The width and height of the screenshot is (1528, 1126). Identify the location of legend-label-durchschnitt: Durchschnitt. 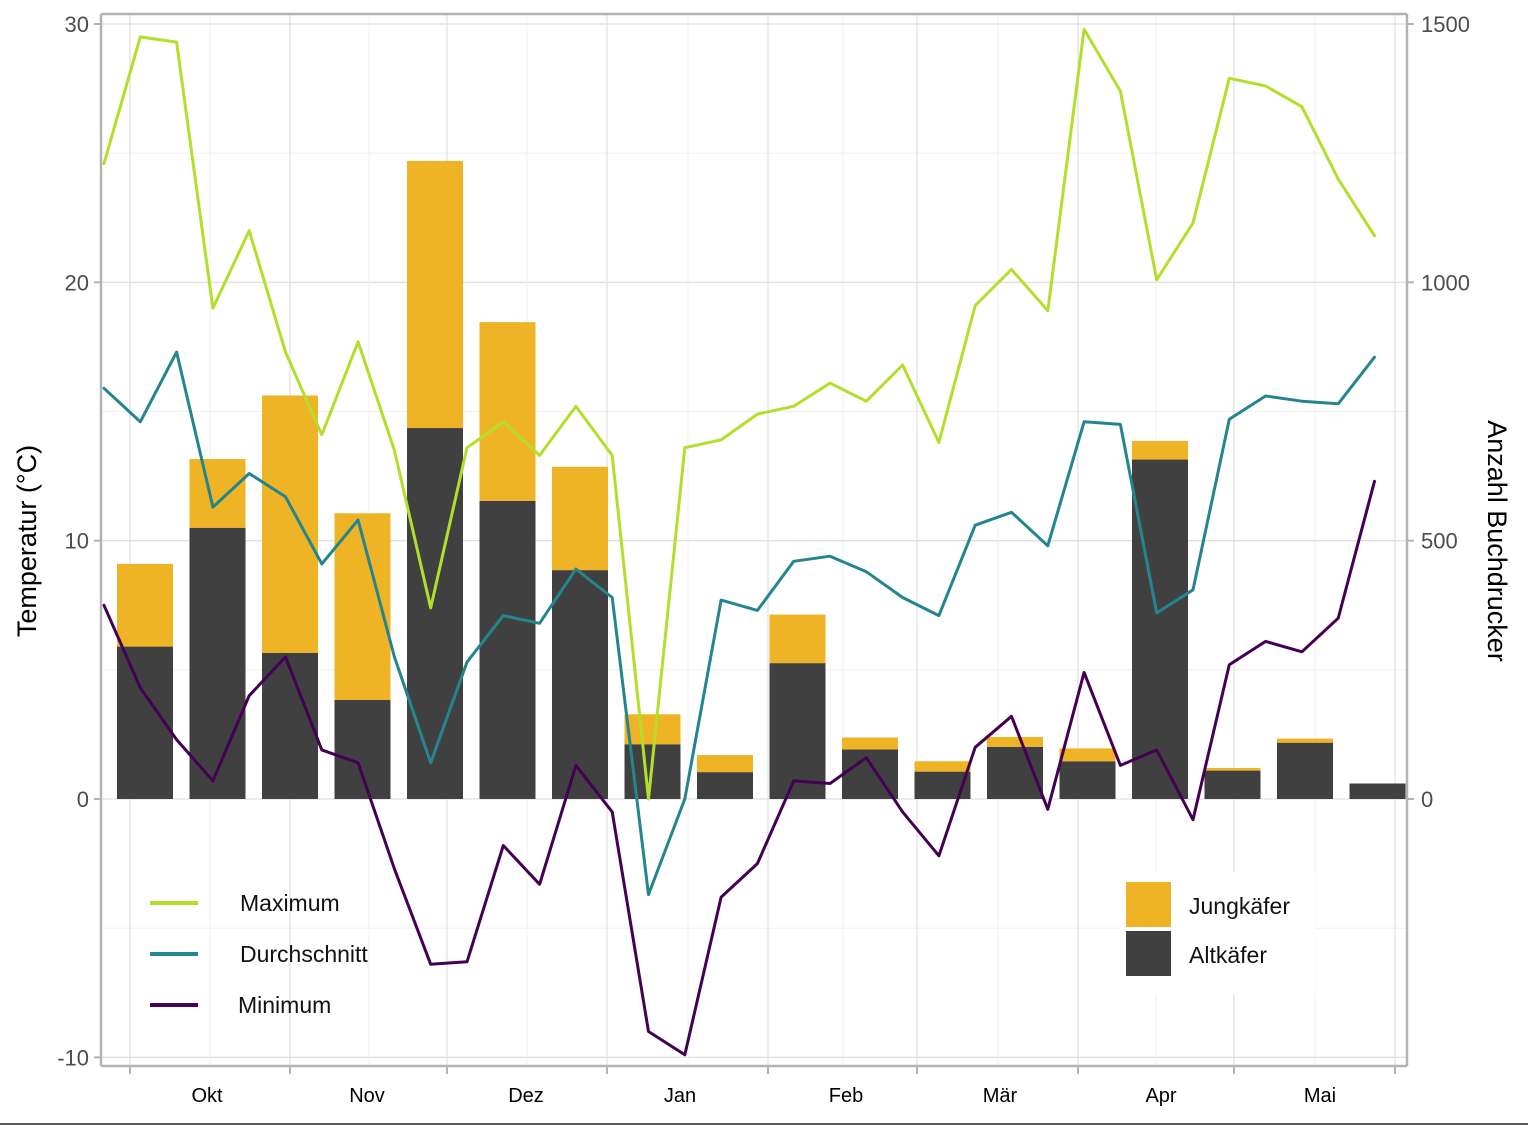
(304, 954).